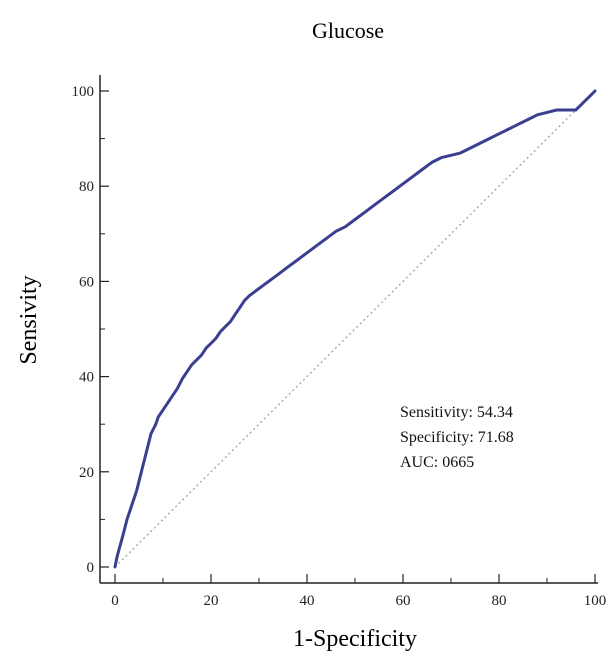  I want to click on x-tick-label-40: 40, so click(307, 601).